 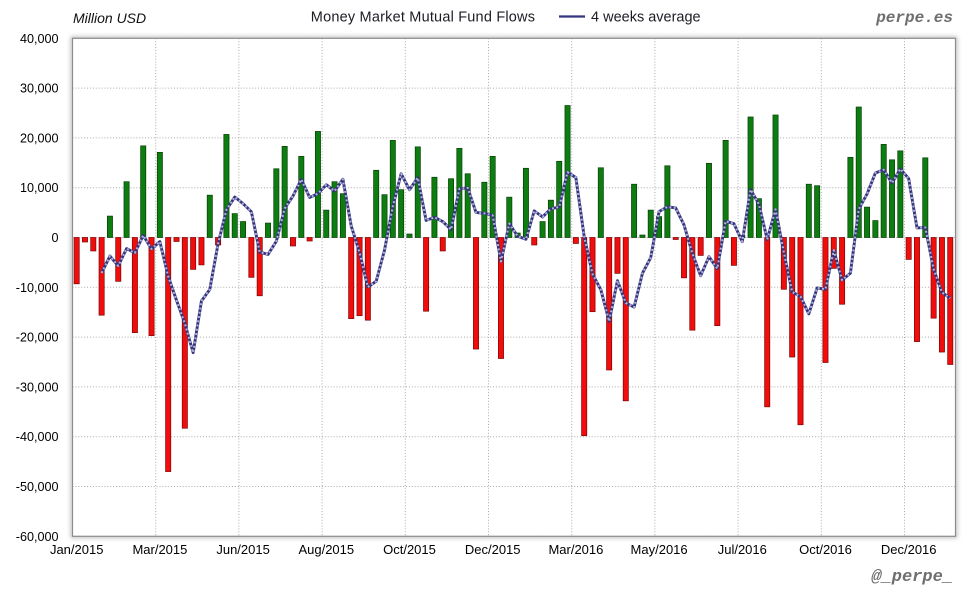 I want to click on svg-text: Money Market Mutual Fund Flows, so click(x=423, y=18).